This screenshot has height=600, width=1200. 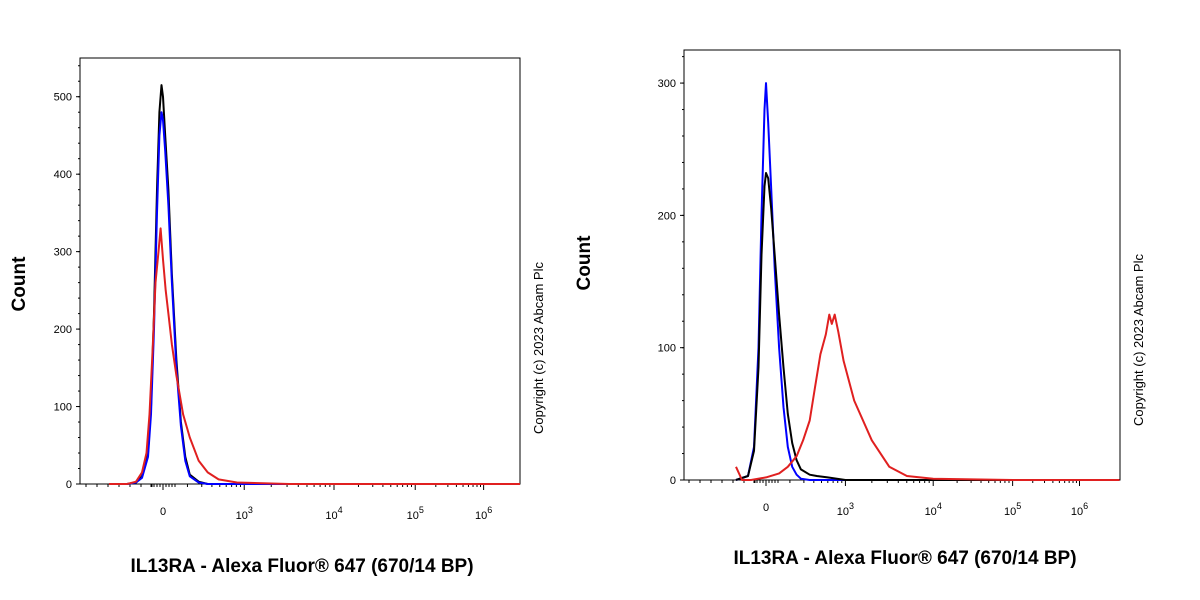 What do you see at coordinates (904, 558) in the screenshot?
I see `right-x-axis-title: IL13RA - Alexa Fluor® 647 (670/14 BP)` at bounding box center [904, 558].